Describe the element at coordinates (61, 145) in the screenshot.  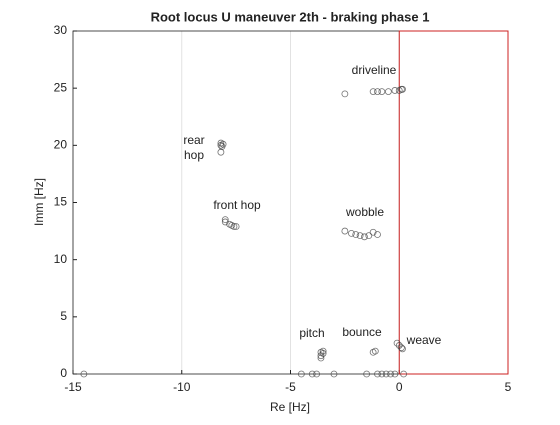
I see `y-tick-label: 20` at that location.